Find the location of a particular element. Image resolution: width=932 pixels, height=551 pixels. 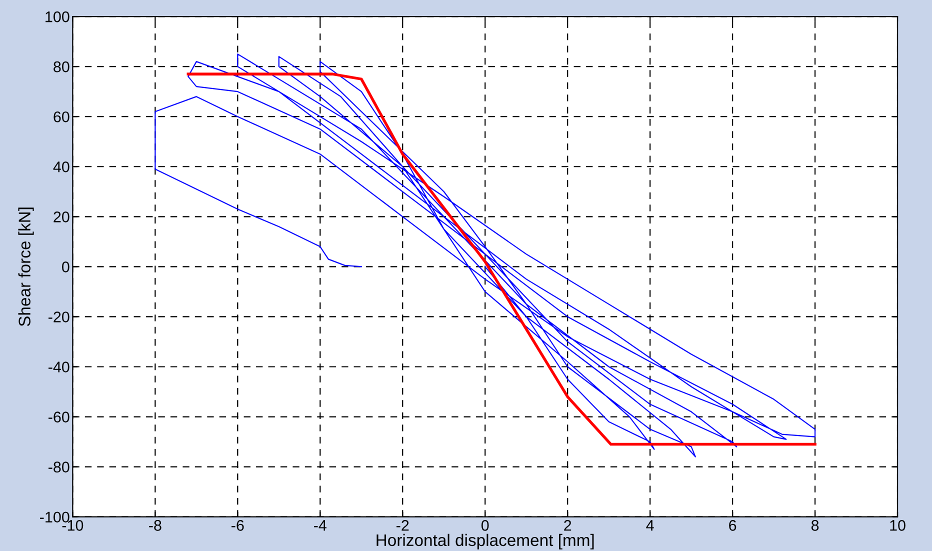

y-tick-label: -100 is located at coordinates (55, 517).